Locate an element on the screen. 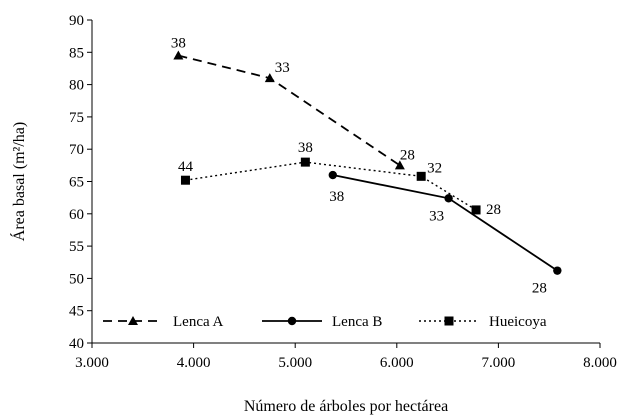  data-label-lenca-a: 33 is located at coordinates (282, 68).